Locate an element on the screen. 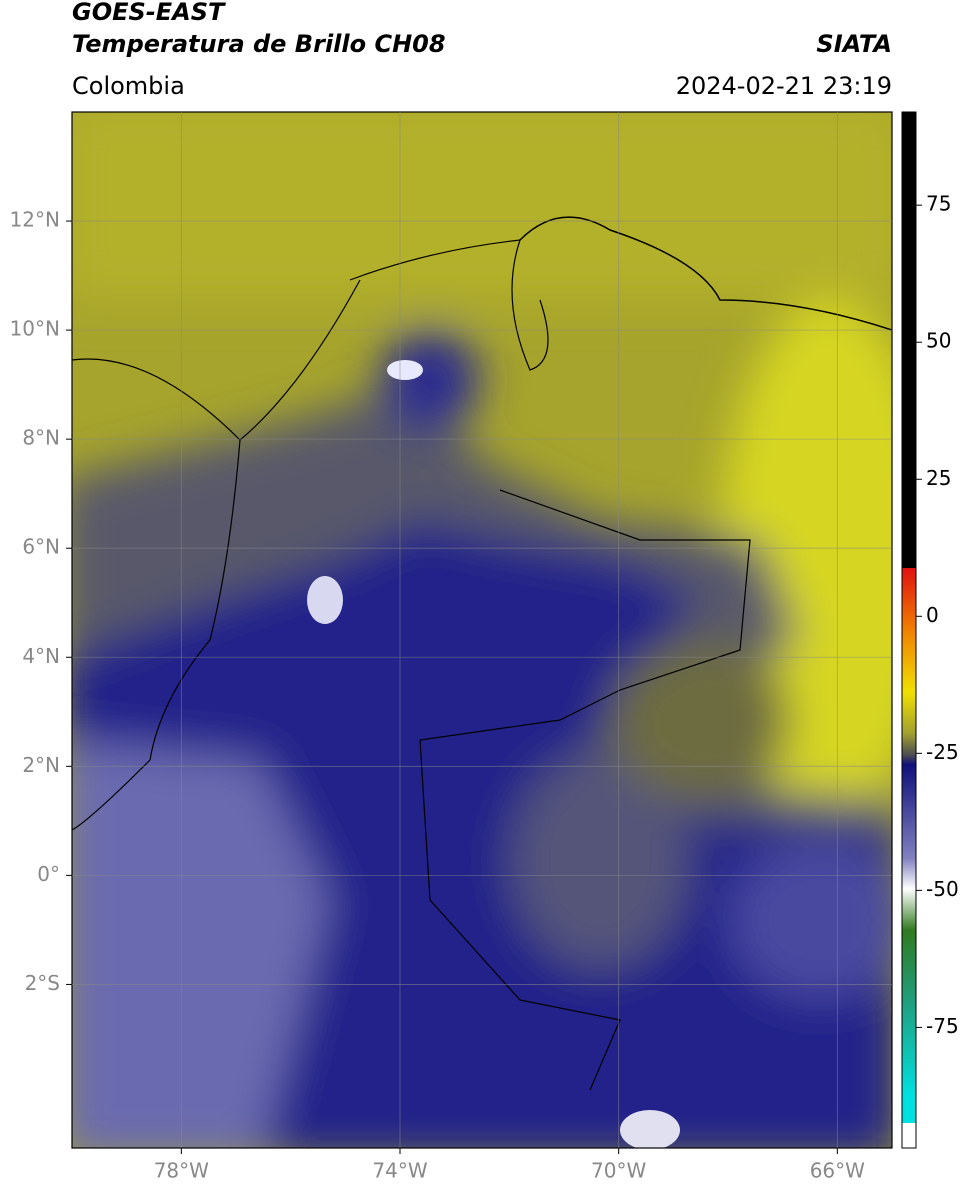 The height and width of the screenshot is (1194, 966). lon-tick-label: 70°W is located at coordinates (618, 1171).